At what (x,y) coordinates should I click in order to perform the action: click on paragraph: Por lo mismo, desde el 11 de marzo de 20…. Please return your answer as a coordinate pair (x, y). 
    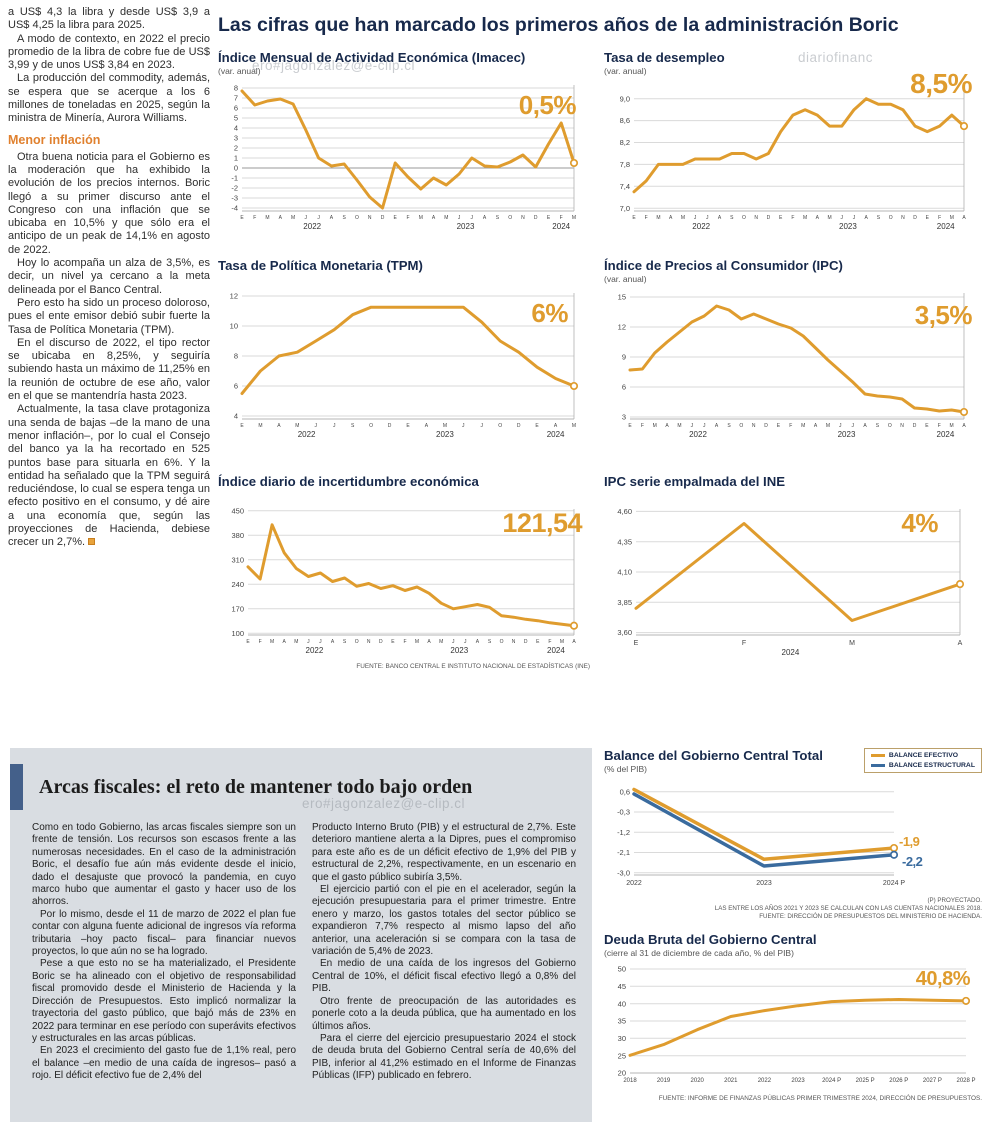
    Looking at the image, I should click on (164, 933).